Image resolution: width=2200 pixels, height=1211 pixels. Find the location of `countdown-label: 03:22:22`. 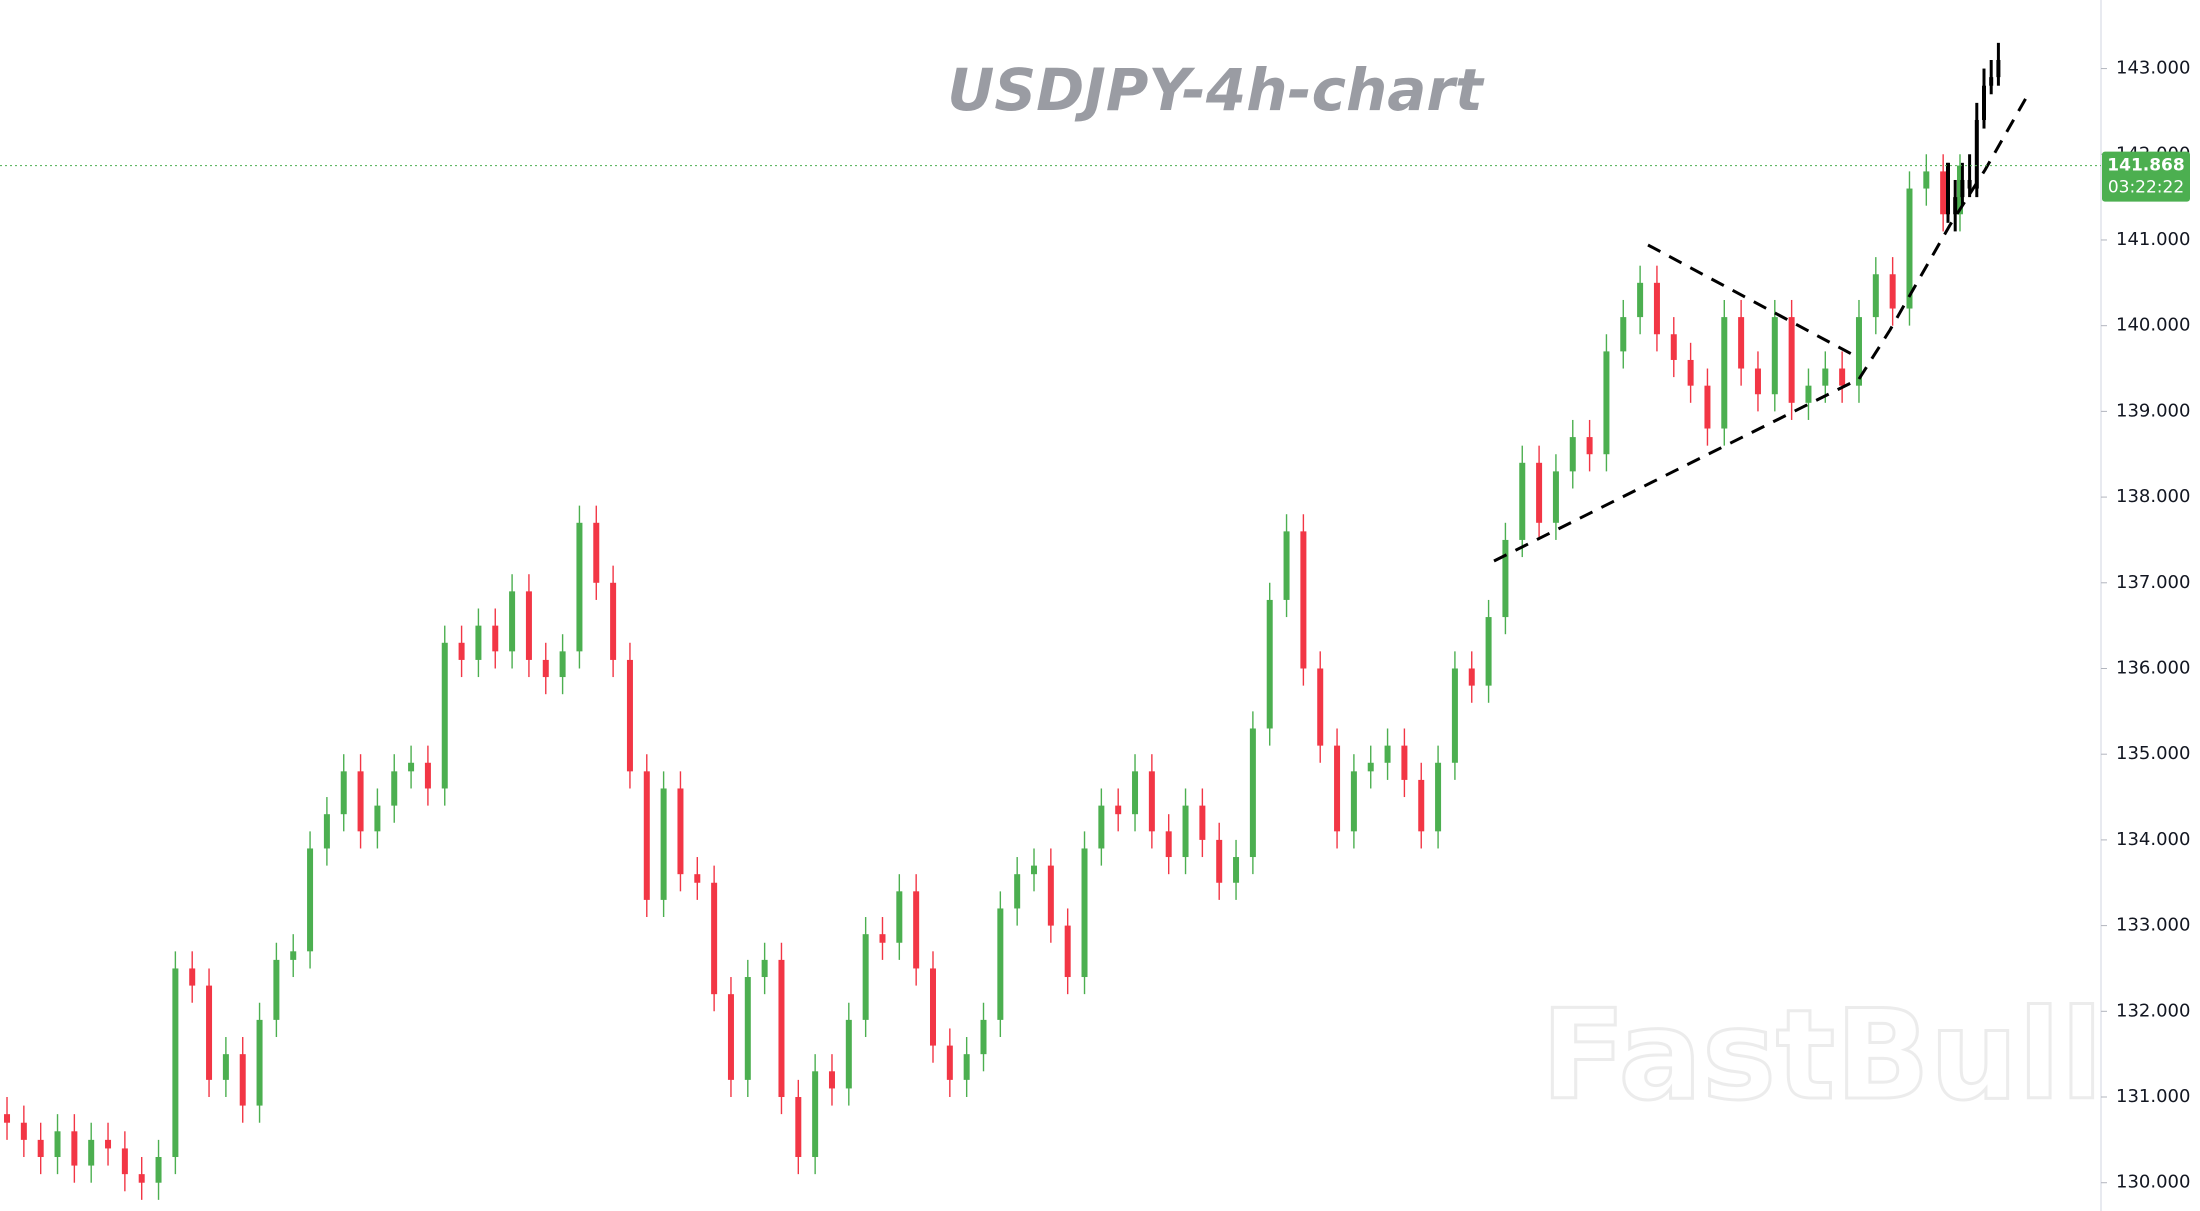

countdown-label: 03:22:22 is located at coordinates (2146, 188).